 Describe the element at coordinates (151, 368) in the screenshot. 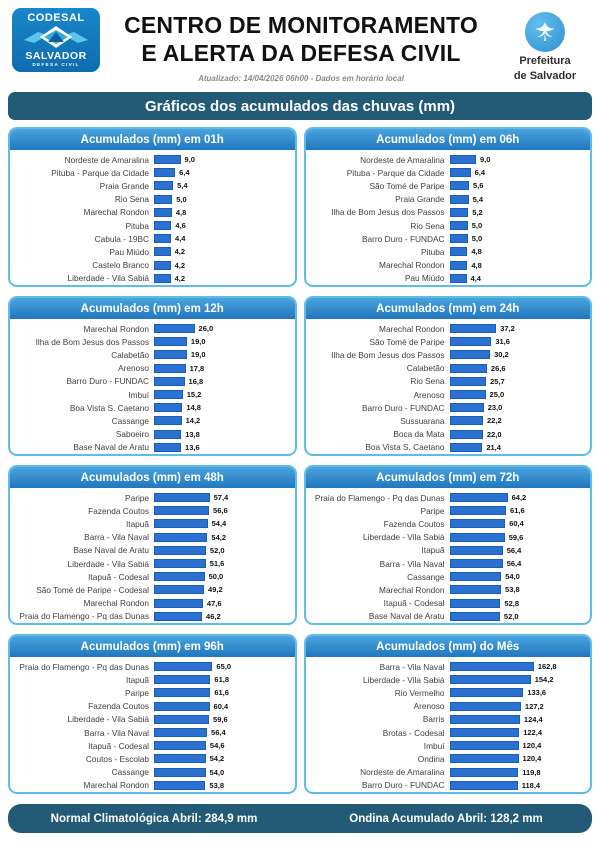

I see `bar-row: Arenoso 17,8` at that location.